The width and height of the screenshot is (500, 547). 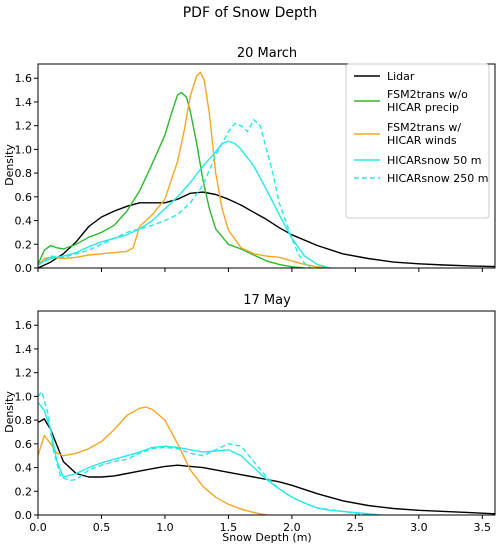 I want to click on series-line-fsm2trans-w-hicar-winds-may, so click(x=152, y=460).